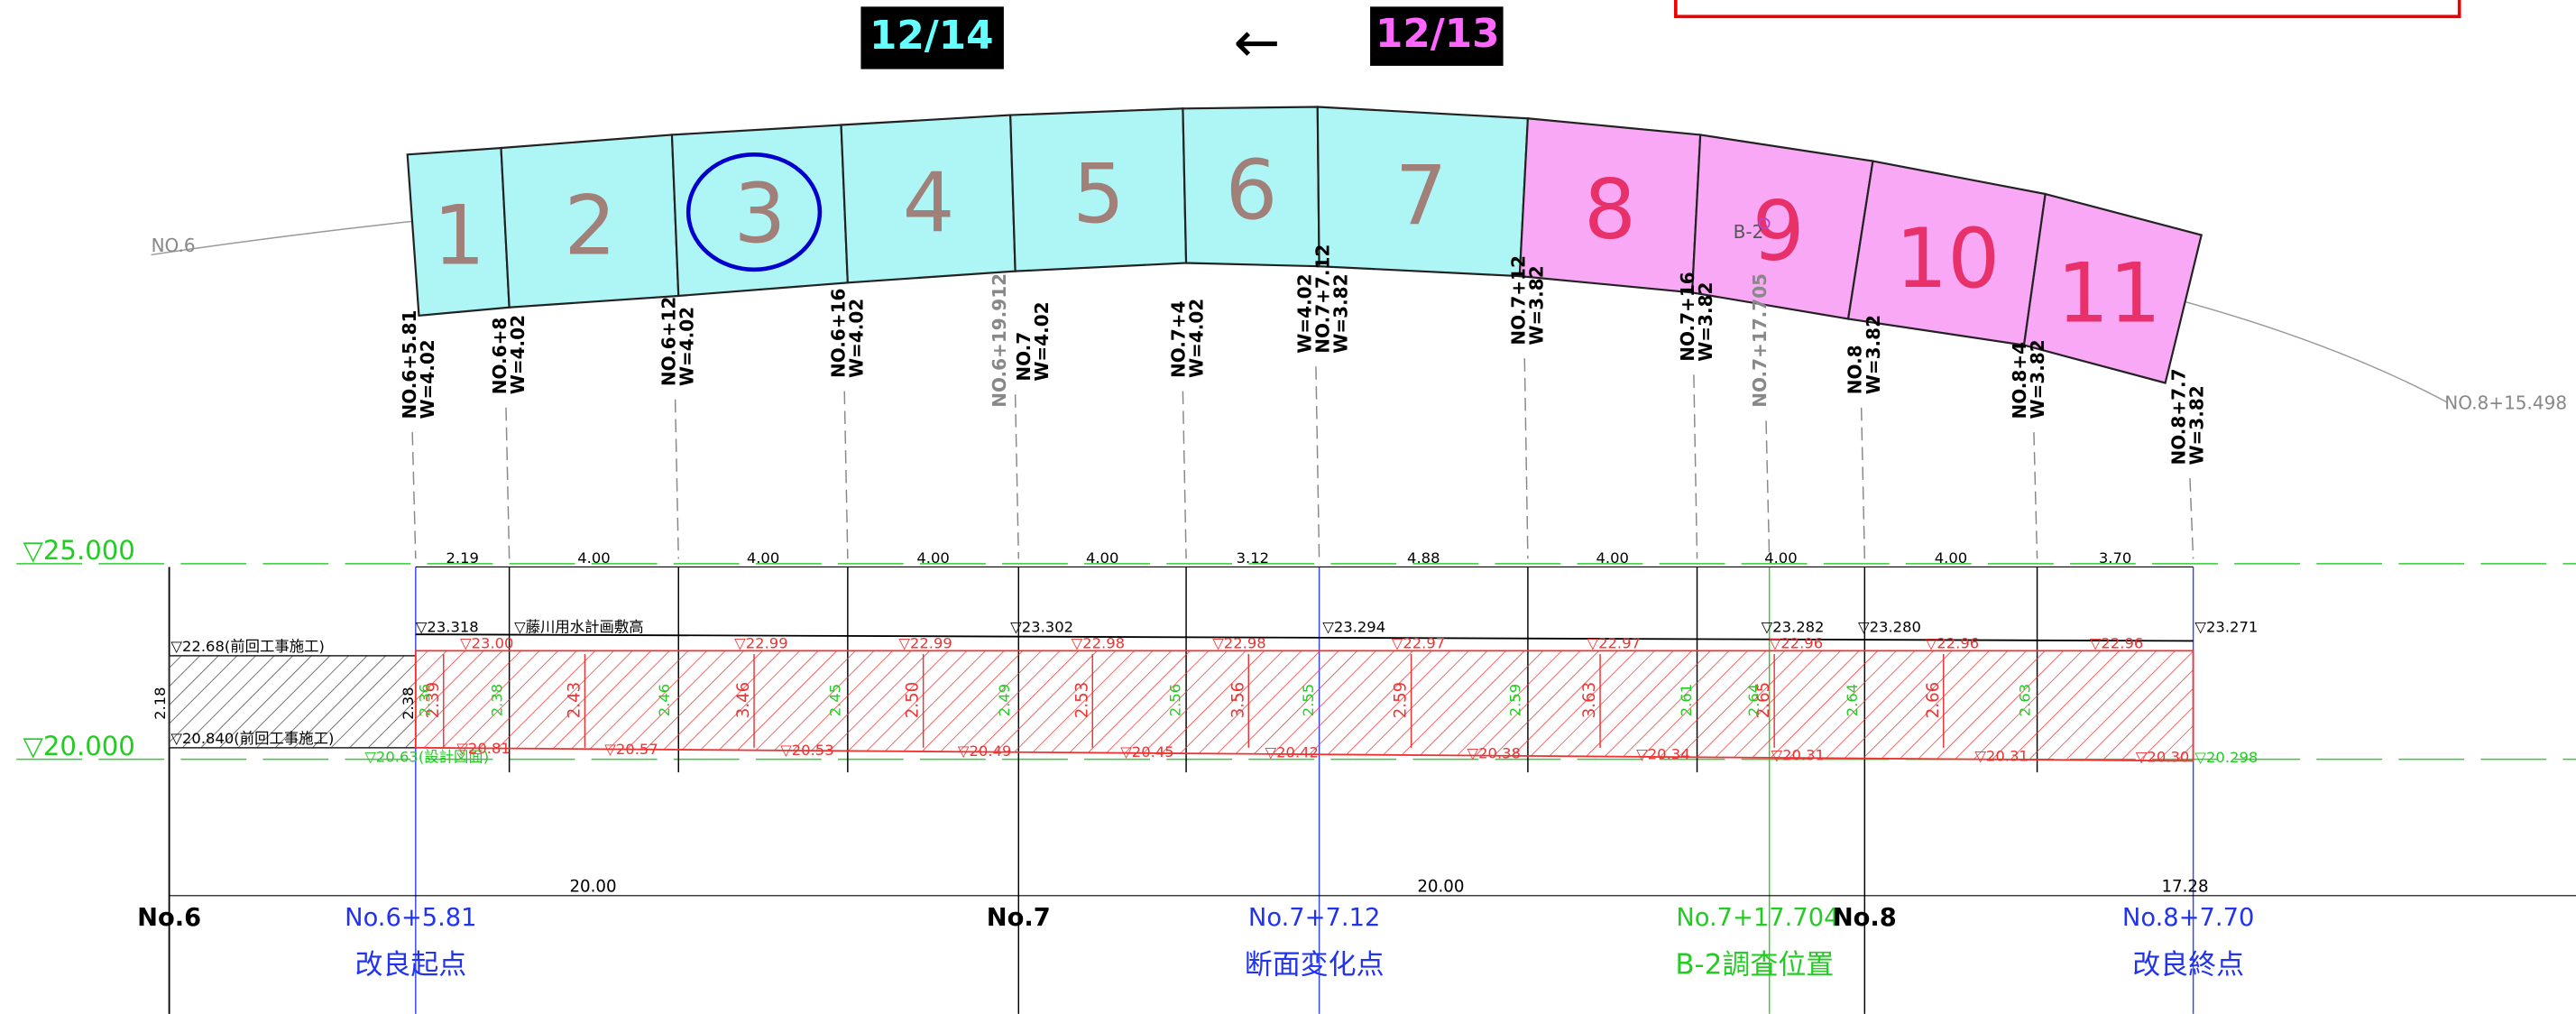 The width and height of the screenshot is (2576, 1014). What do you see at coordinates (1304, 638) in the screenshot?
I see `plan-top` at bounding box center [1304, 638].